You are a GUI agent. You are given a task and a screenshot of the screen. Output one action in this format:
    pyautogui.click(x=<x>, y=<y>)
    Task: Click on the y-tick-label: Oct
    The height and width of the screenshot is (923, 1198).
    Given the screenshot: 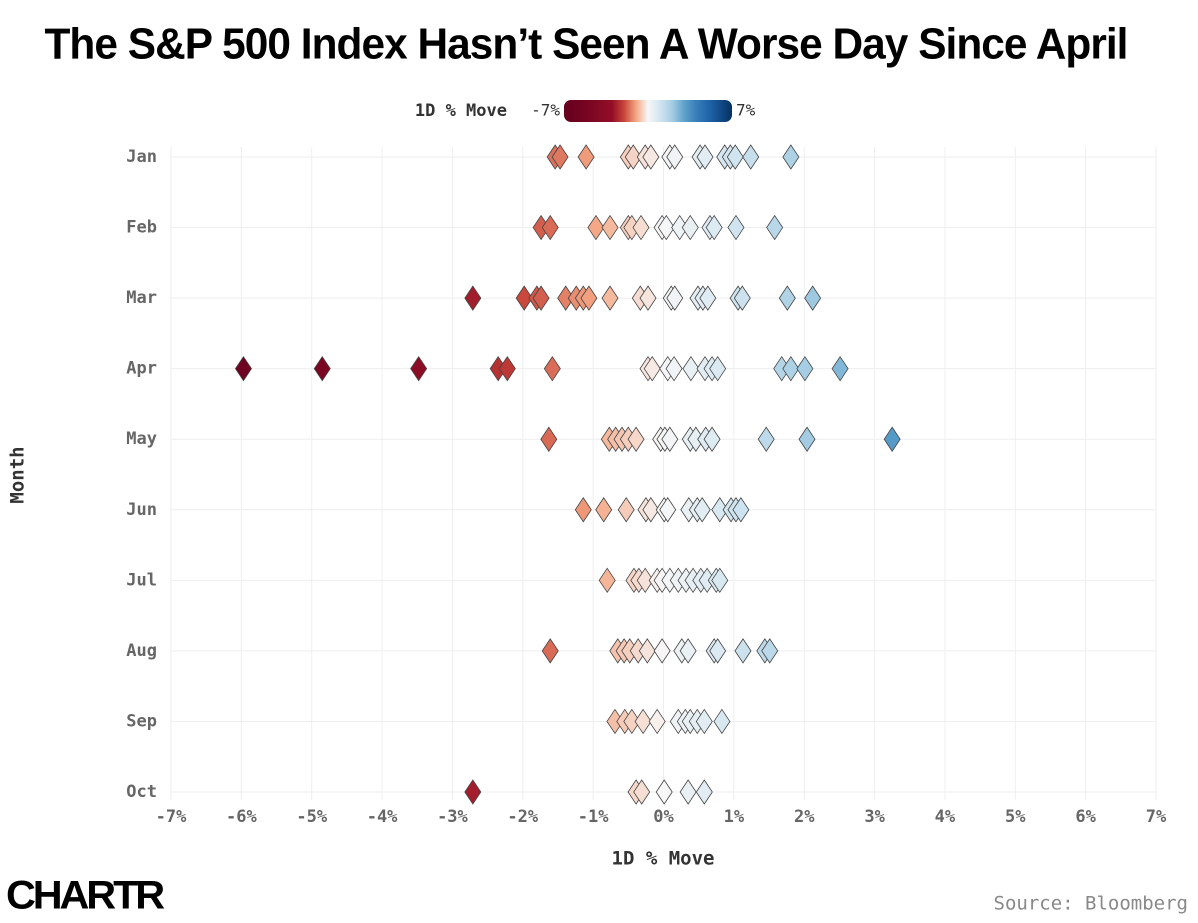 What is the action you would take?
    pyautogui.click(x=141, y=792)
    